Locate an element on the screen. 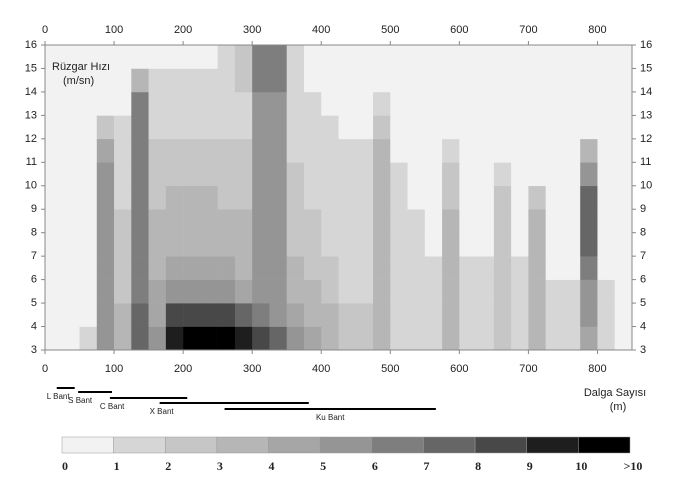  x-tick-label: 500 is located at coordinates (390, 369).